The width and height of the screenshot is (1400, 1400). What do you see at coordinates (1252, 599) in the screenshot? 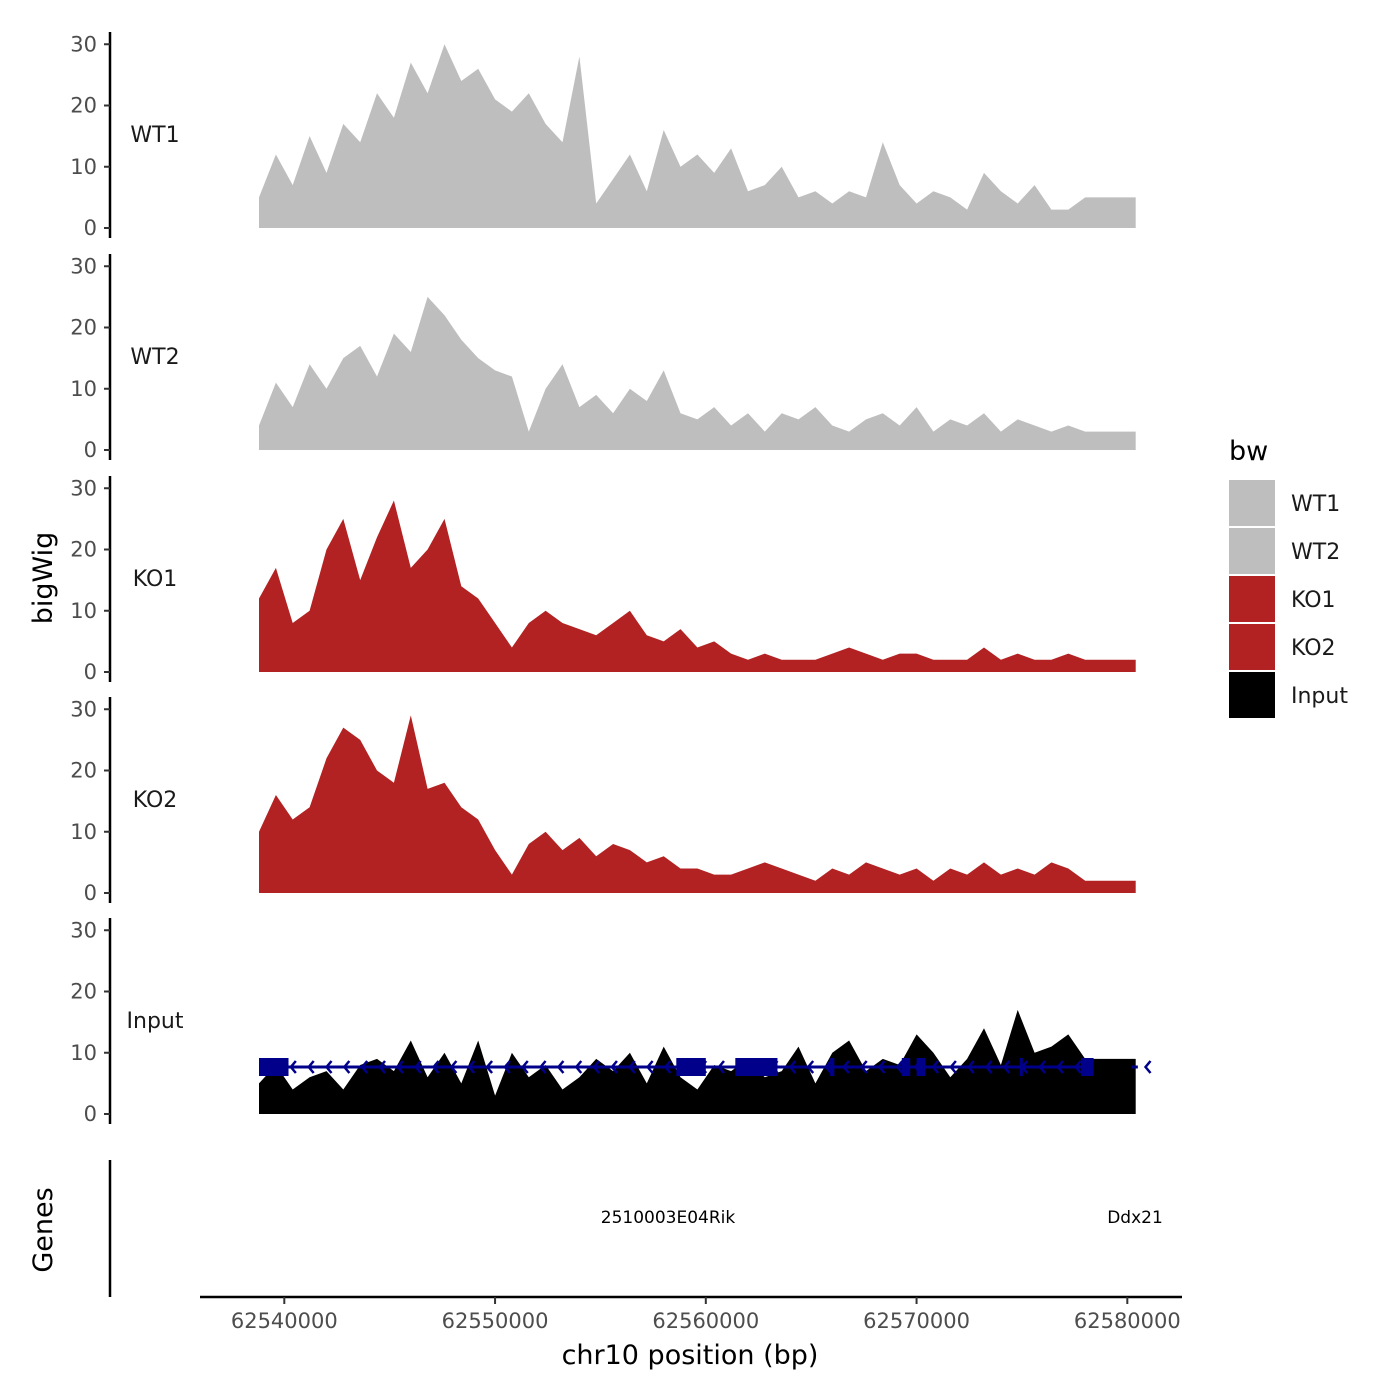
I see `legend-swatch-ko1` at bounding box center [1252, 599].